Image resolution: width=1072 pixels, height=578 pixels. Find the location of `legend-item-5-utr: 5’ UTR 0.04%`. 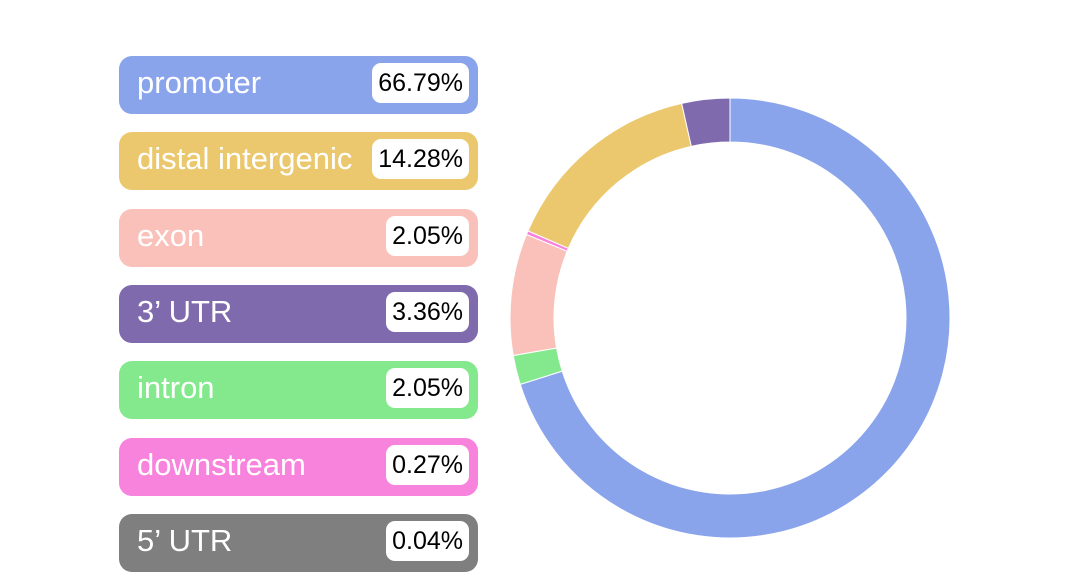

legend-item-5-utr: 5’ UTR 0.04% is located at coordinates (298, 542).